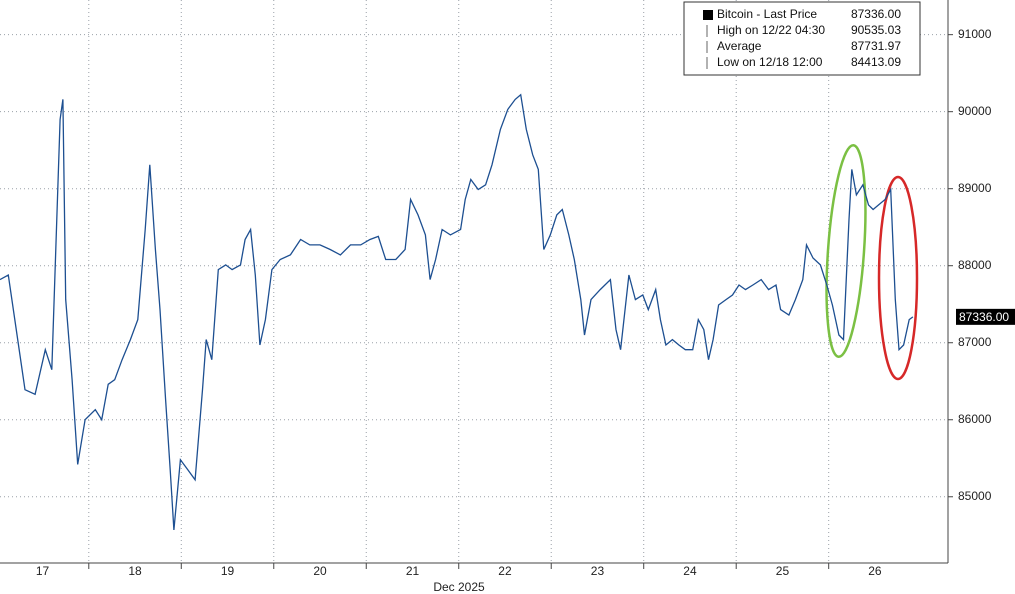 The image size is (1015, 594). Describe the element at coordinates (975, 342) in the screenshot. I see `y-tick-label: 87000` at that location.